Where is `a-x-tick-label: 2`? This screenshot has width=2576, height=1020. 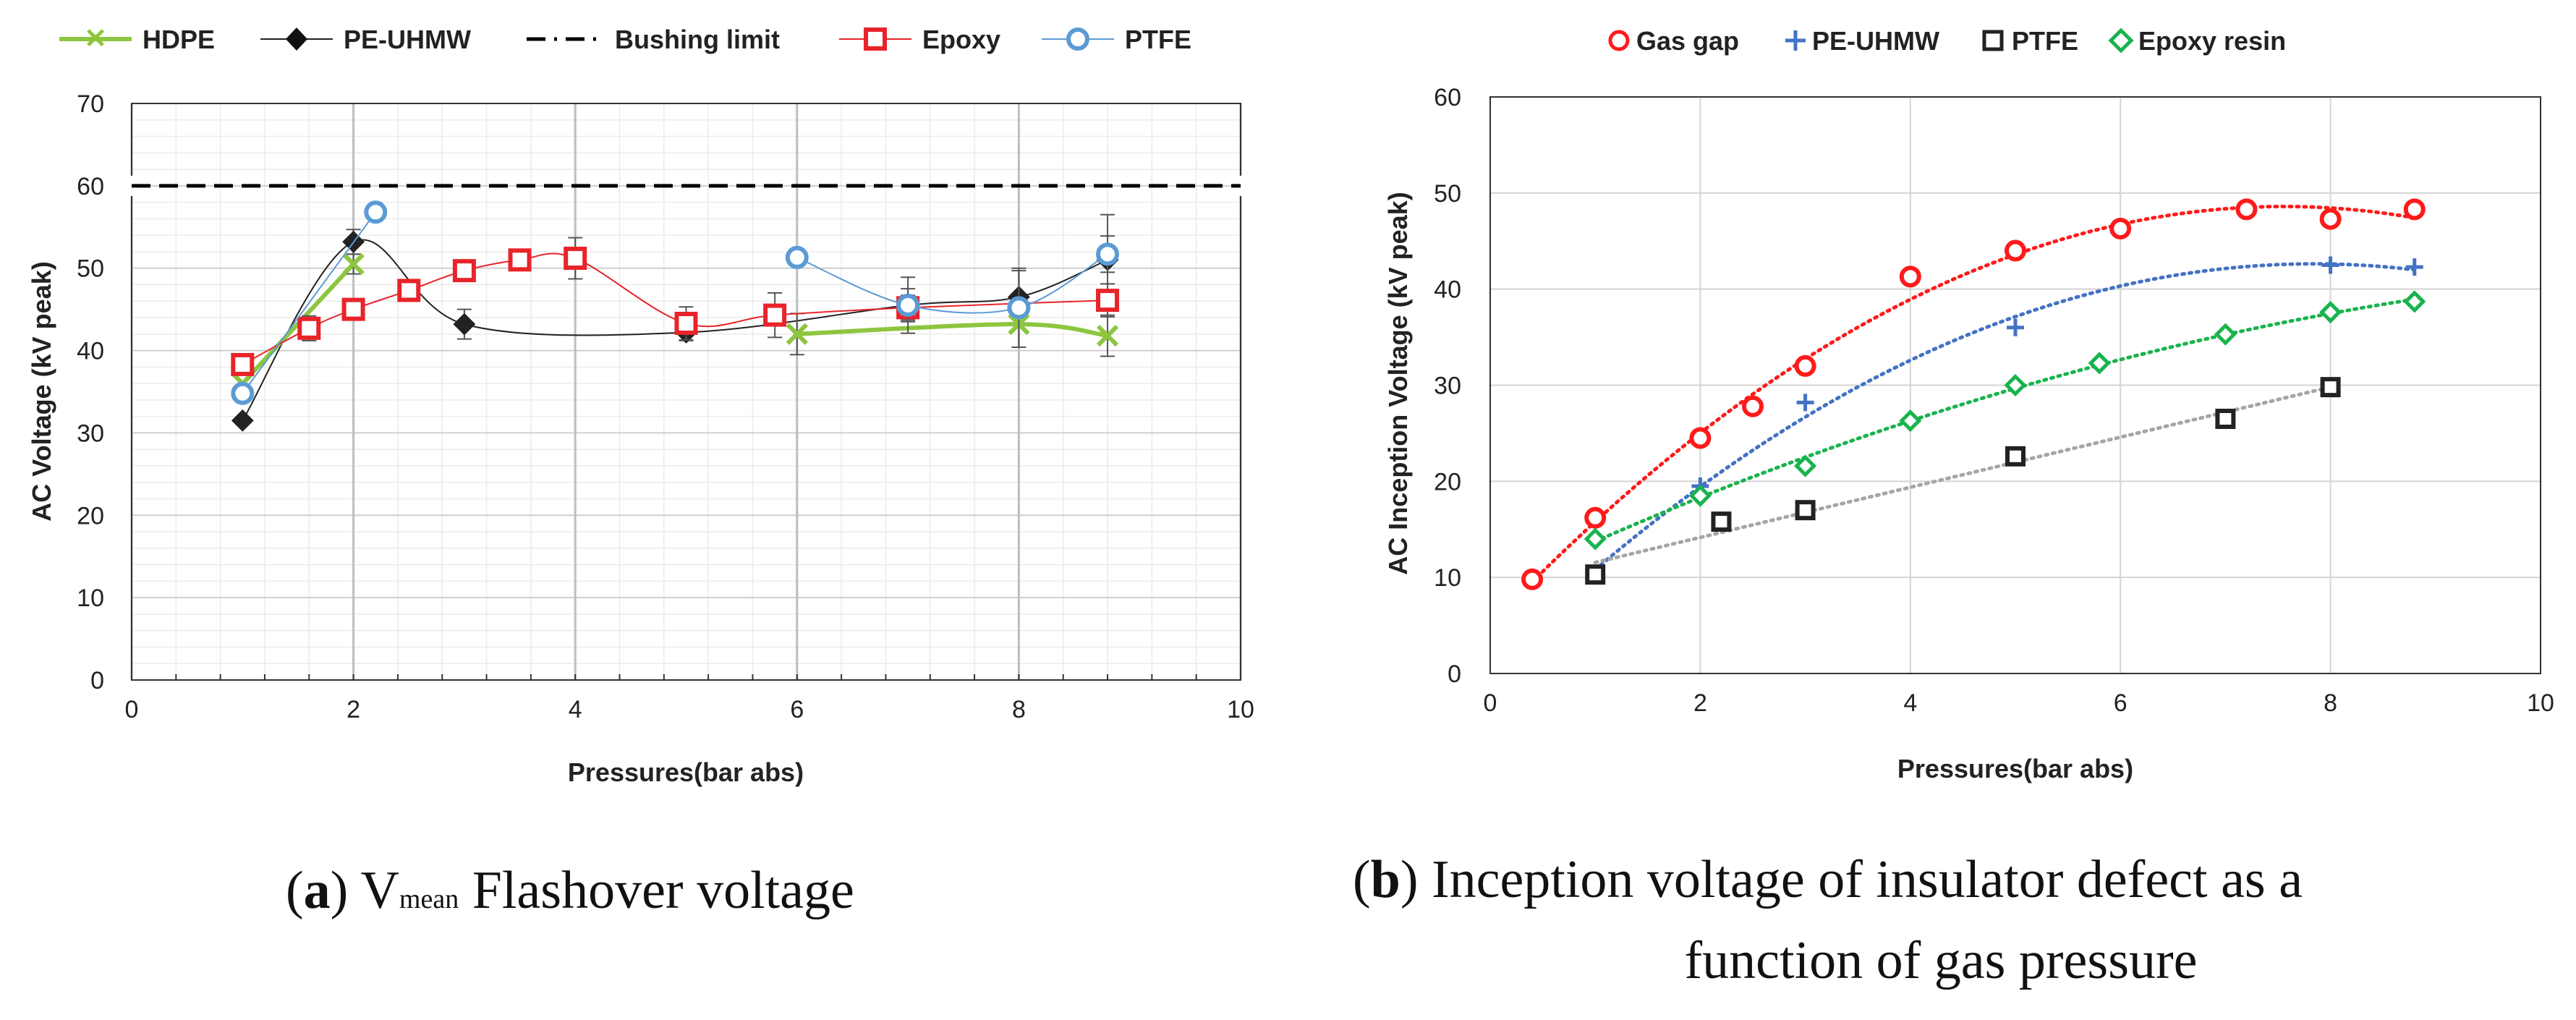
a-x-tick-label: 2 is located at coordinates (353, 709).